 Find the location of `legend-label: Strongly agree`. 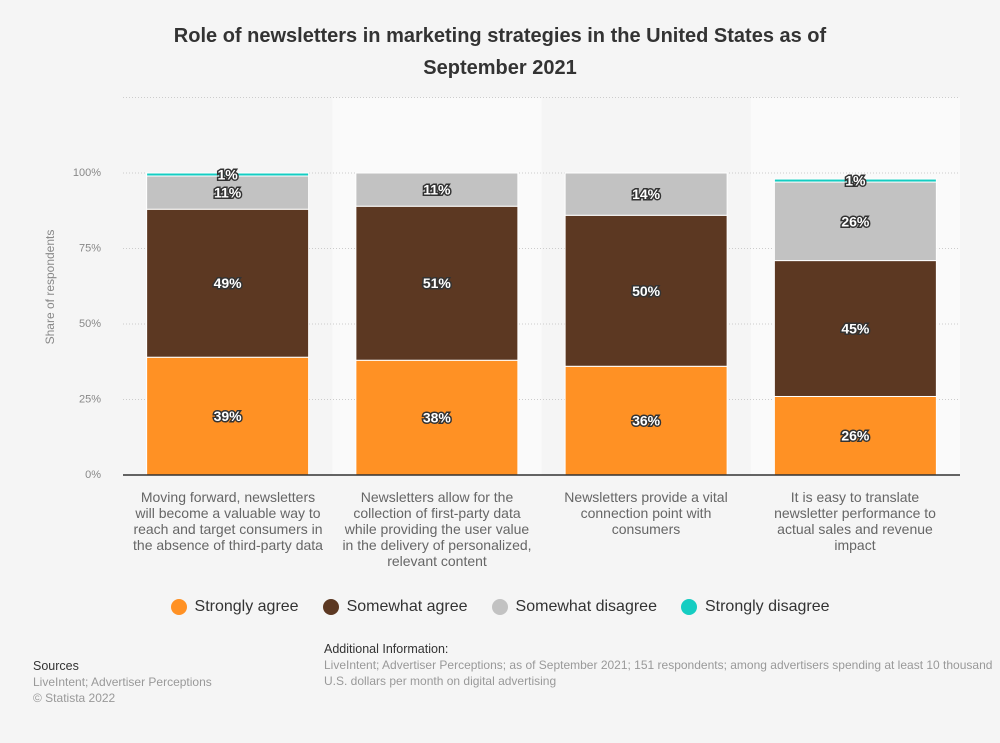

legend-label: Strongly agree is located at coordinates (246, 606).